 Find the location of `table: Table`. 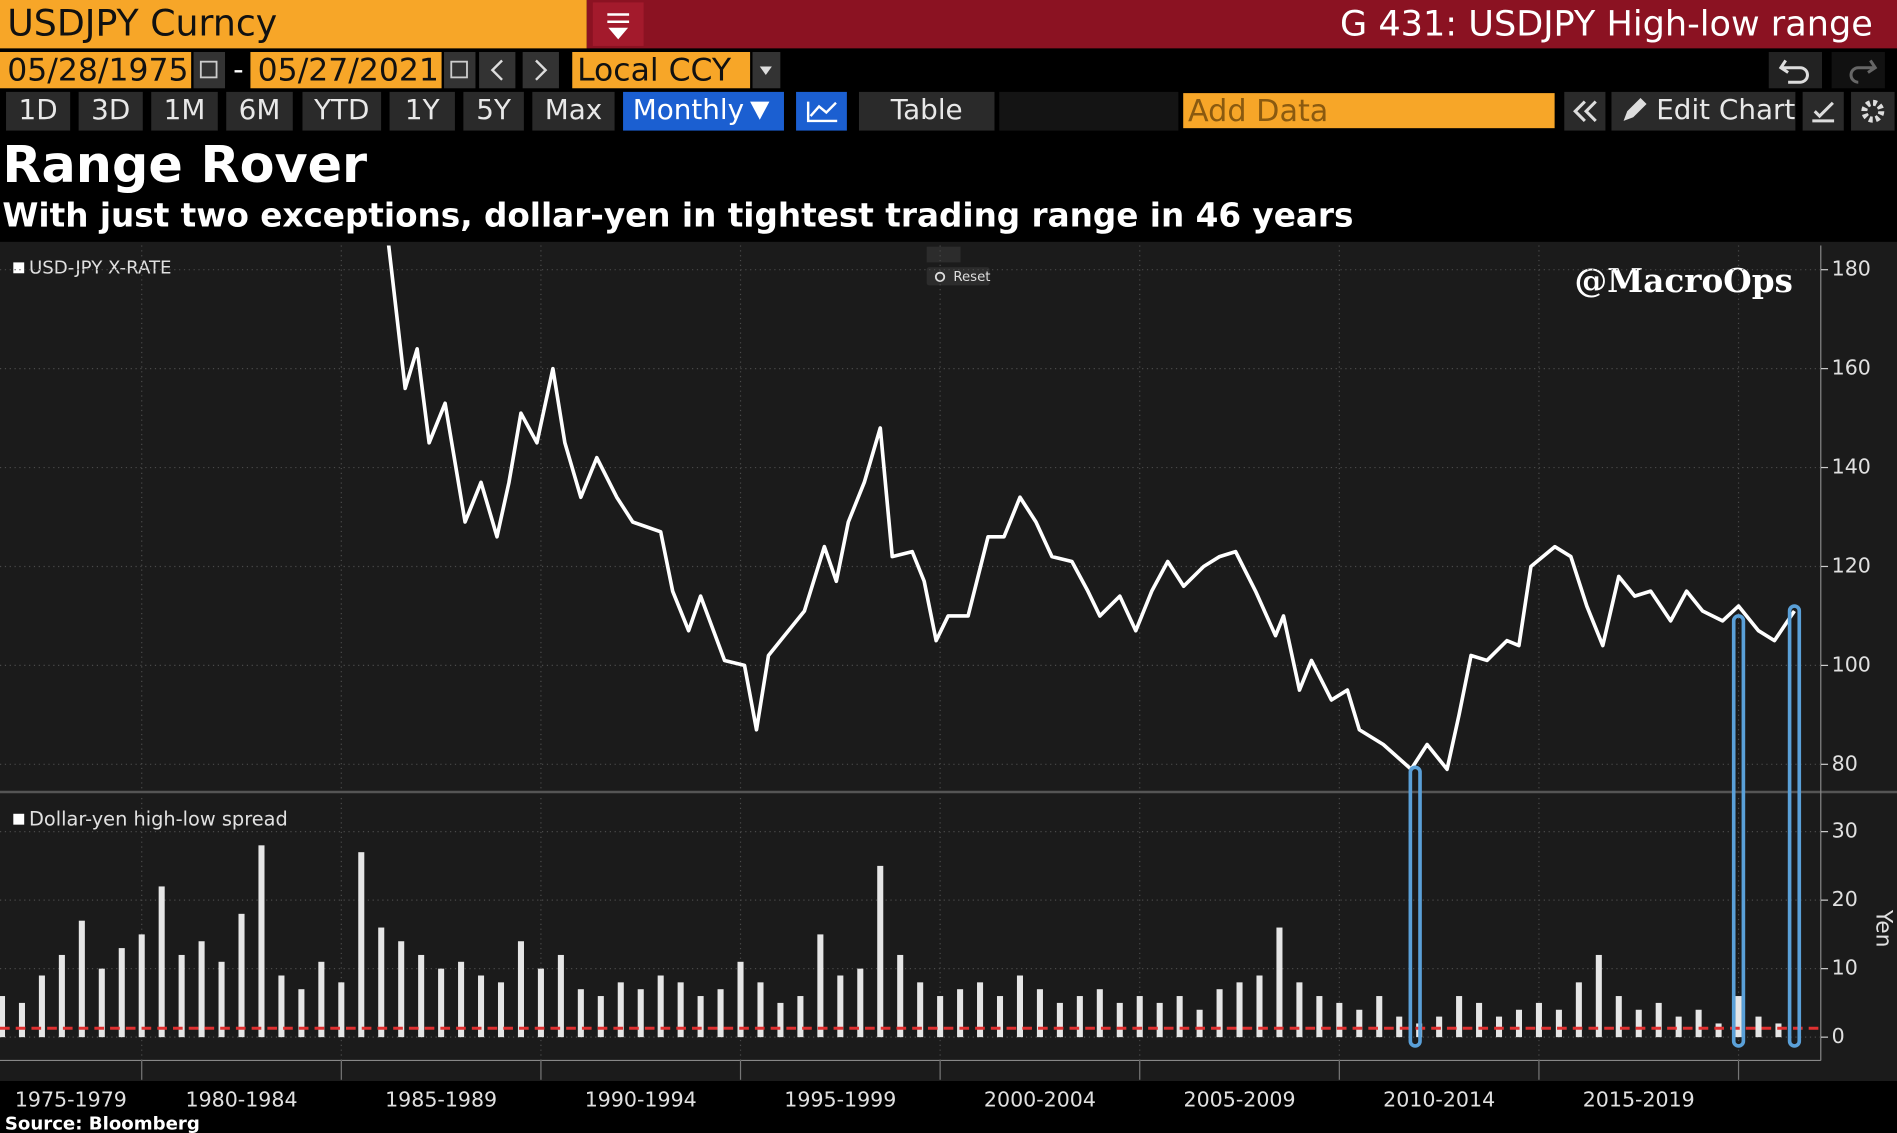

table: Table is located at coordinates (926, 109).